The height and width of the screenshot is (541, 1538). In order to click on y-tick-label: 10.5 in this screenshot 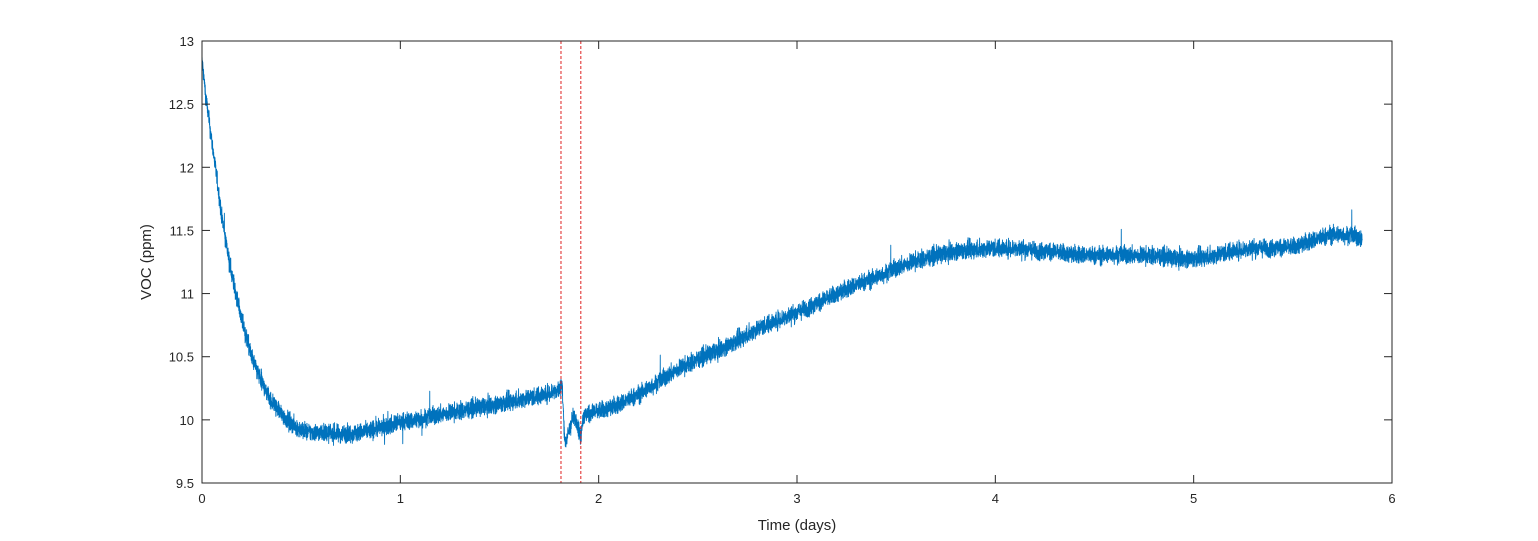, I will do `click(181, 357)`.